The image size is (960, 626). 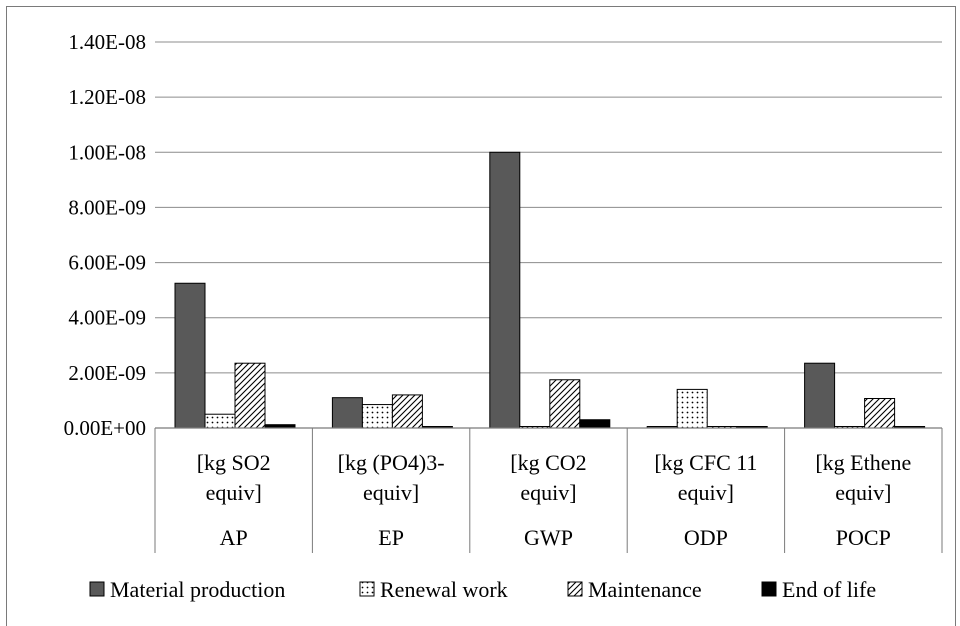 What do you see at coordinates (863, 462) in the screenshot?
I see `category-unit-line1: [kg Ethene` at bounding box center [863, 462].